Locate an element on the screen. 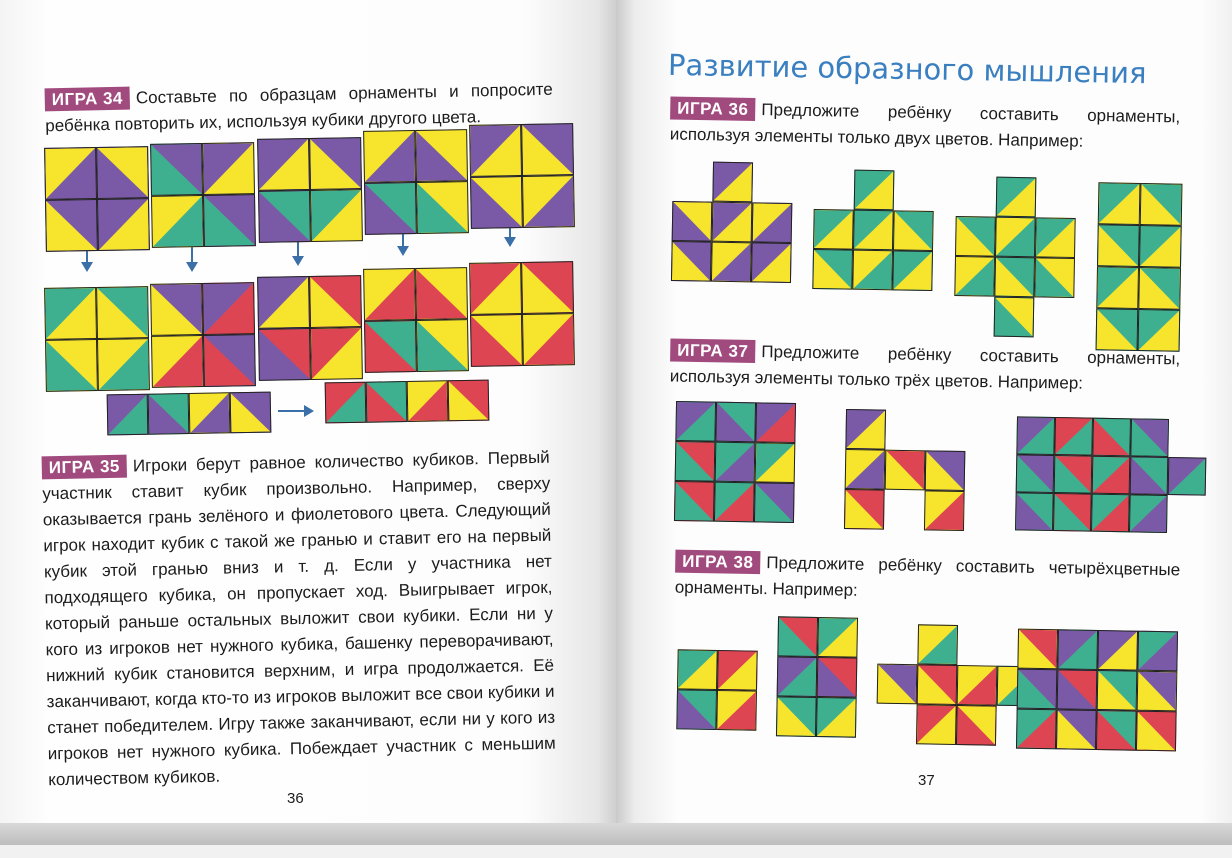 The height and width of the screenshot is (858, 1232). game38-label: ИГРА 38 is located at coordinates (718, 562).